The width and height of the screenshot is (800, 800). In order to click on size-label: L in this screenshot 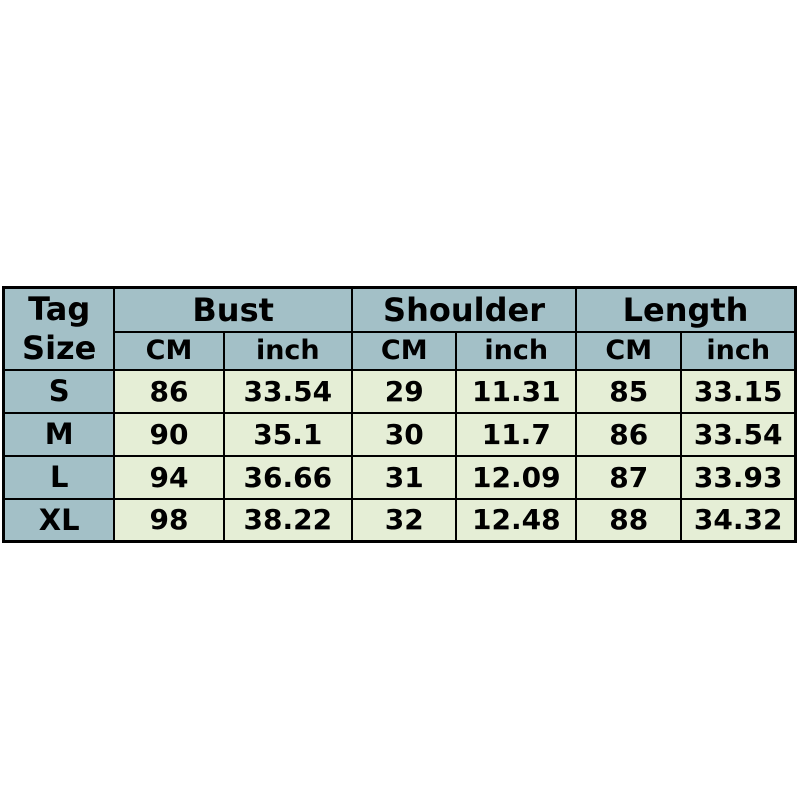, I will do `click(59, 477)`.